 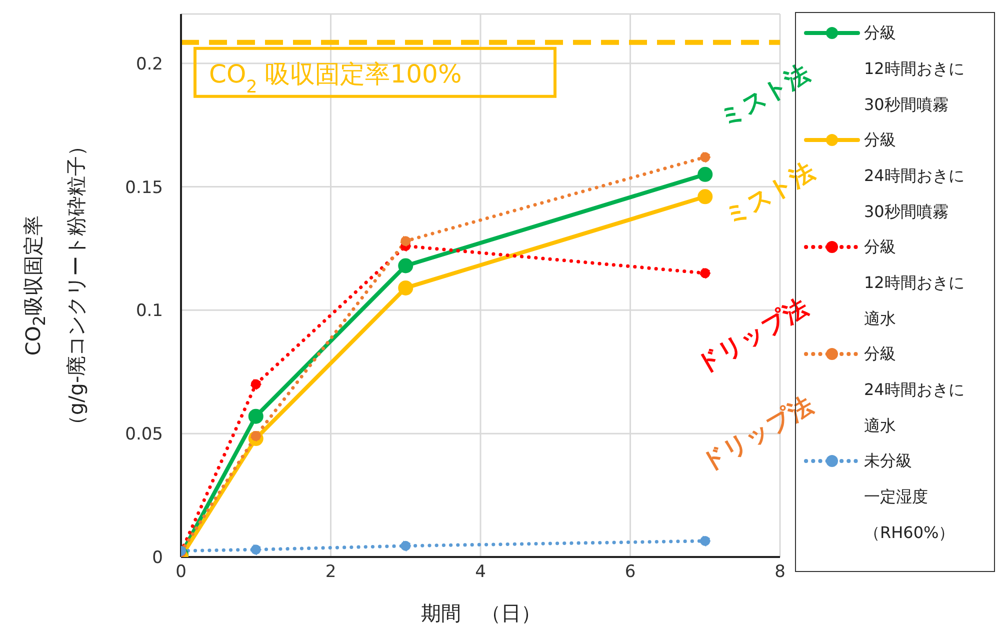 I want to click on legend-label: 分級24時間おきに30秒間噴霧, so click(x=914, y=176).